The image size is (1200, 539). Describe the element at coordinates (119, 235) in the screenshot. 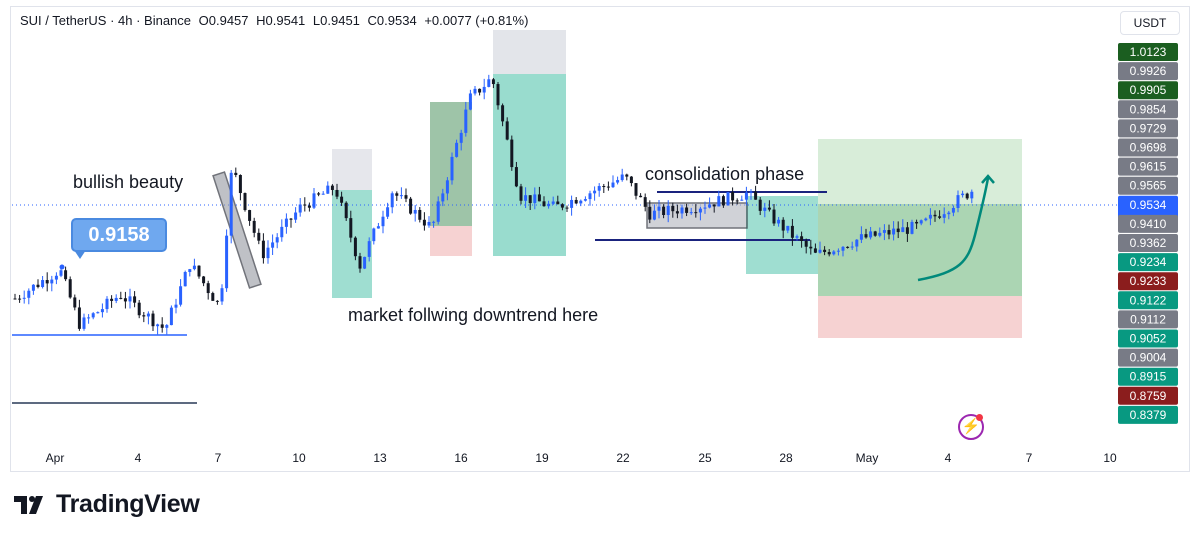

I see `price-callout: 0.9158` at that location.